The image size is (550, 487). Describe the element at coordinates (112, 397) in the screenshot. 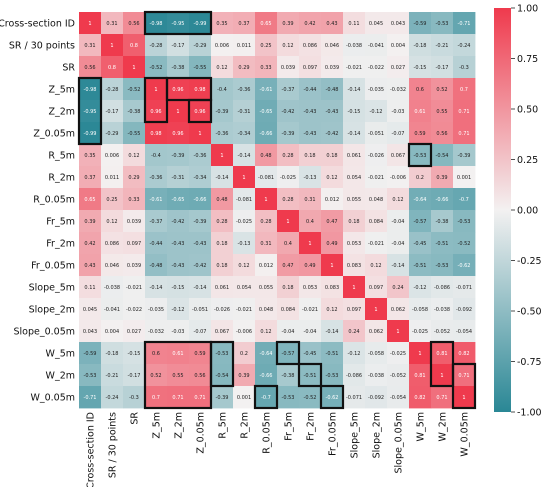

I see `heatmap-cell-r17-c1` at that location.